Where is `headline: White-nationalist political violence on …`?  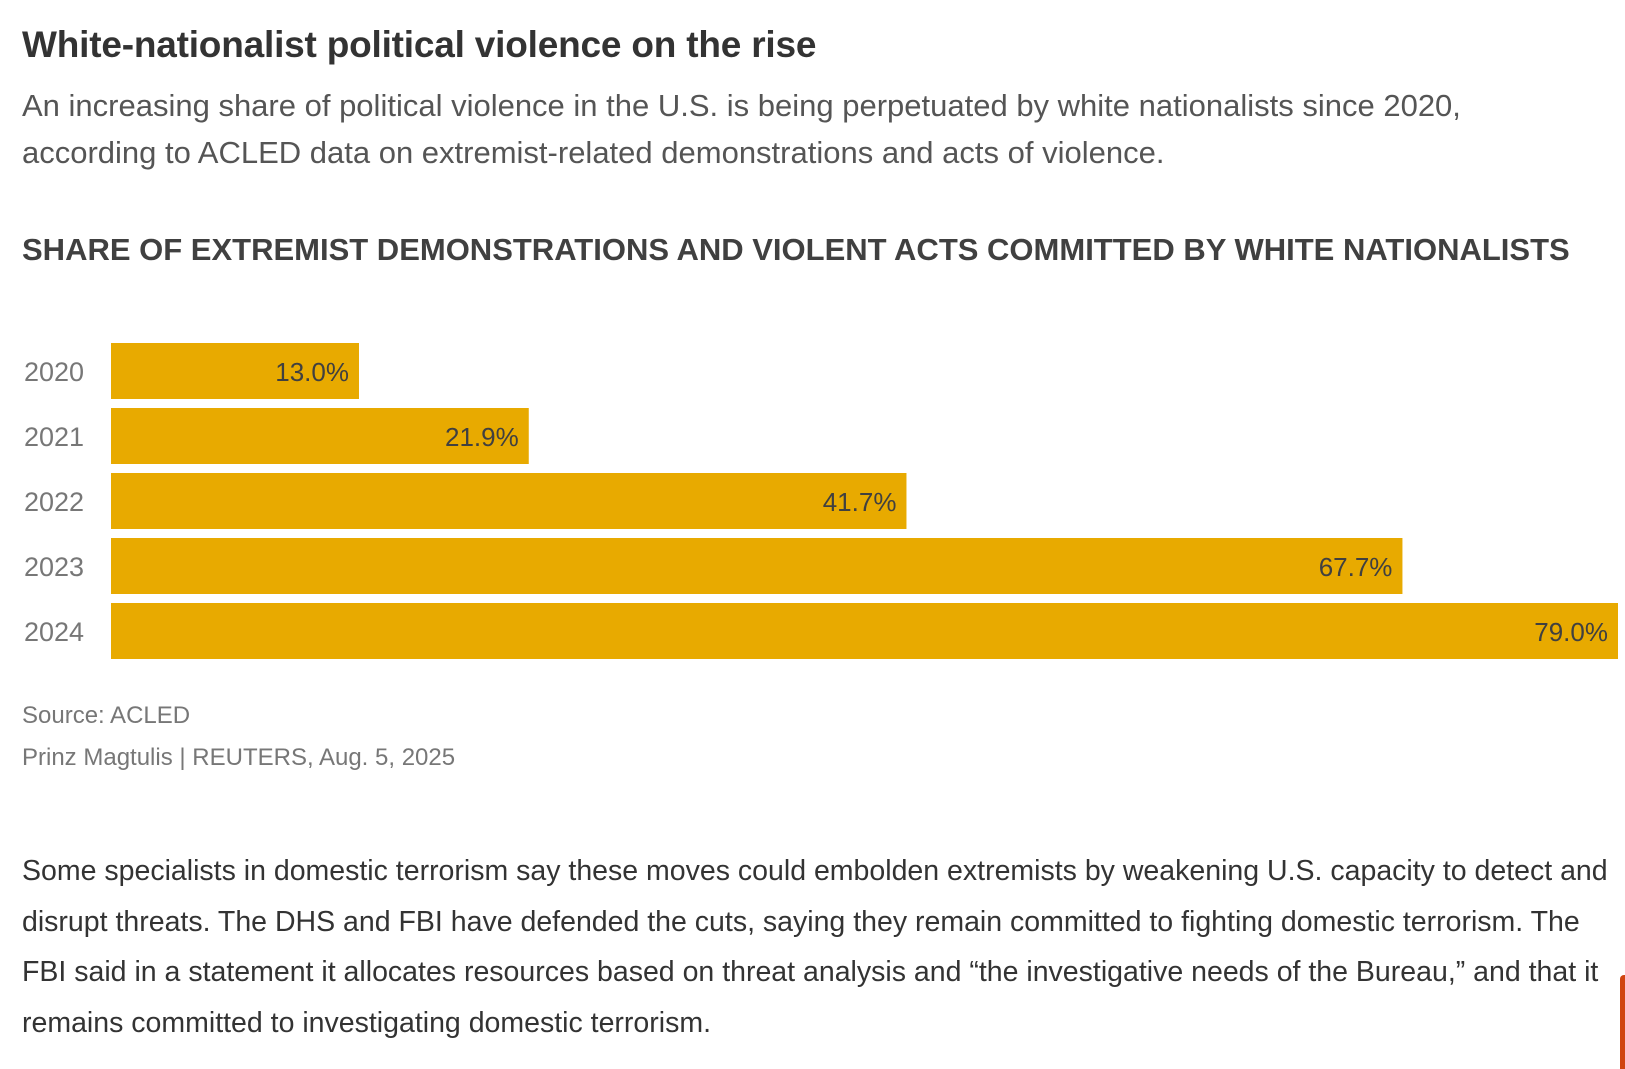
headline: White-nationalist political violence on … is located at coordinates (419, 44).